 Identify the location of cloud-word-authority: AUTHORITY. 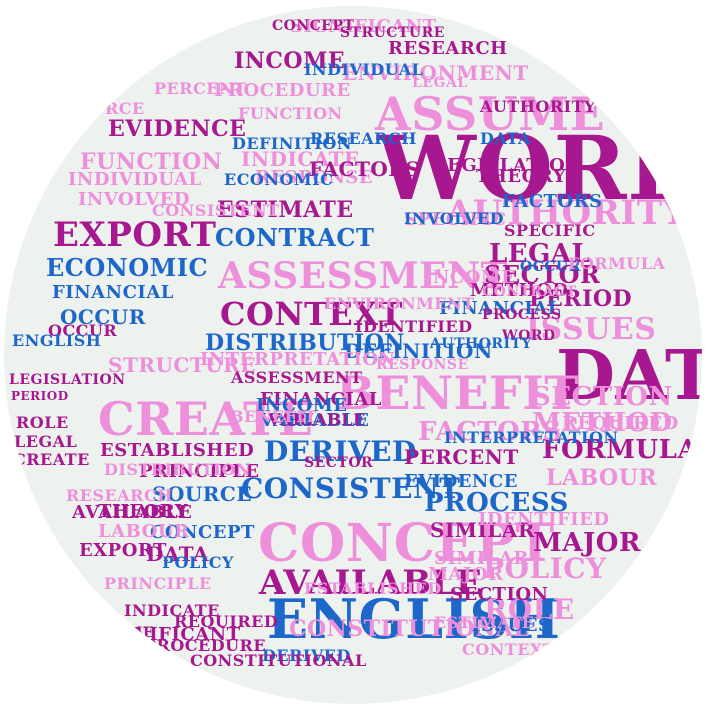
(567, 213).